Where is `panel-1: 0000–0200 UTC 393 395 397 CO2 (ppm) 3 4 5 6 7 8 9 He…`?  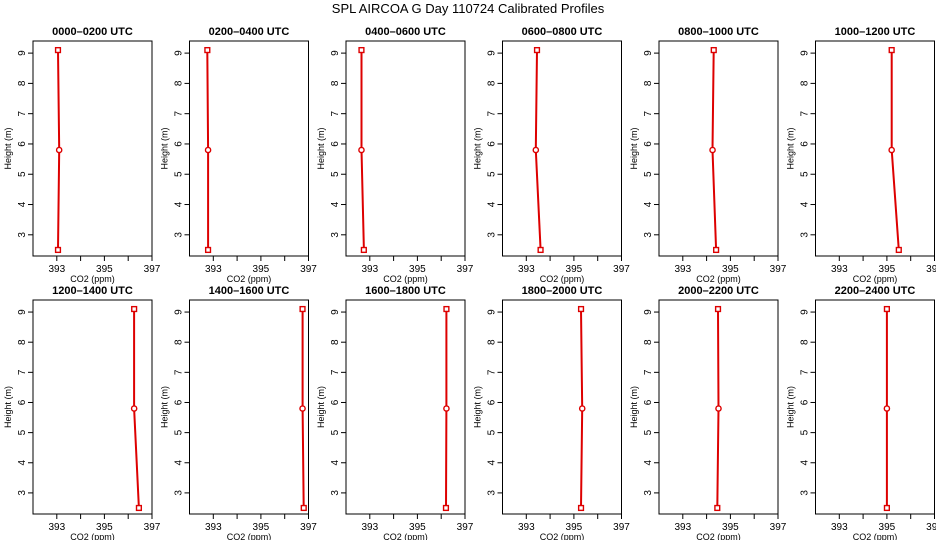 panel-1: 0000–0200 UTC 393 395 397 CO2 (ppm) 3 4 5 6 7 8 9 He… is located at coordinates (82, 155).